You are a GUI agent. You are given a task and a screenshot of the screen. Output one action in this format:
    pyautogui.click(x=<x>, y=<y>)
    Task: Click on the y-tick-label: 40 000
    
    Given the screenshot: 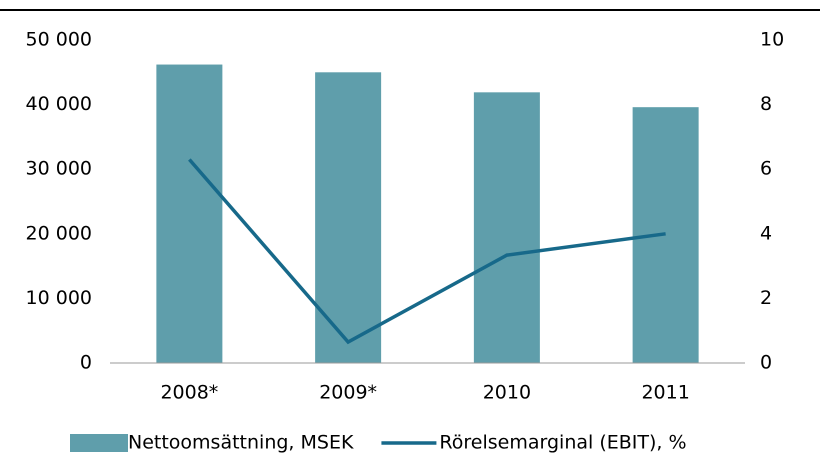 What is the action you would take?
    pyautogui.click(x=59, y=104)
    